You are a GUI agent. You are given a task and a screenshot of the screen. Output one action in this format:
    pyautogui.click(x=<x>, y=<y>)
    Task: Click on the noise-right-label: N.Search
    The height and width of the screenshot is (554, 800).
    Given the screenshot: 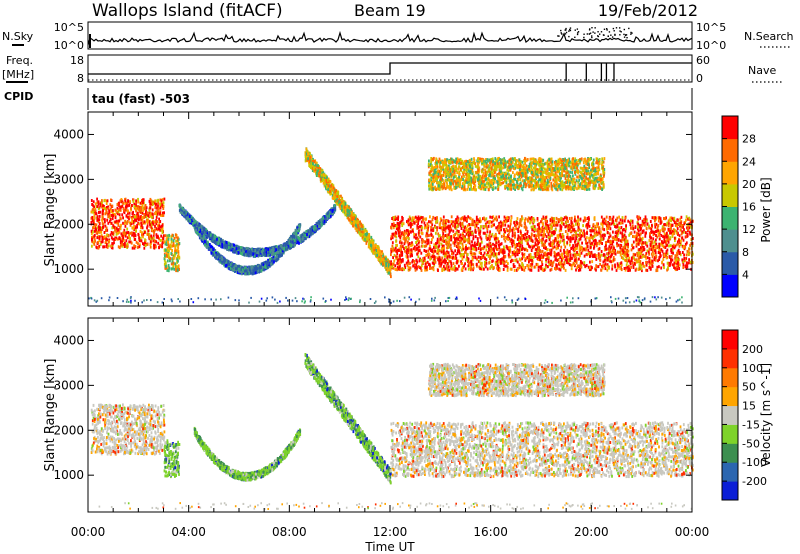 What is the action you would take?
    pyautogui.click(x=769, y=36)
    